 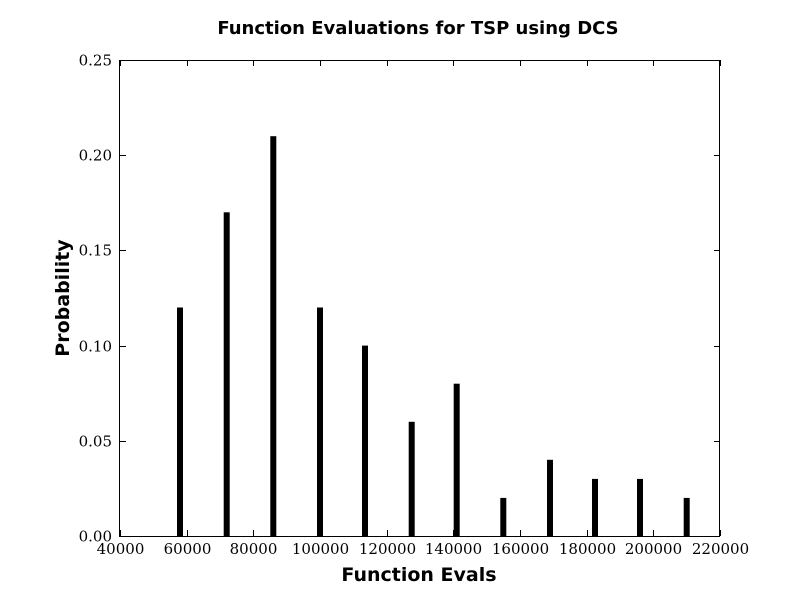 What do you see at coordinates (387, 549) in the screenshot?
I see `x-tick-label: 120000` at bounding box center [387, 549].